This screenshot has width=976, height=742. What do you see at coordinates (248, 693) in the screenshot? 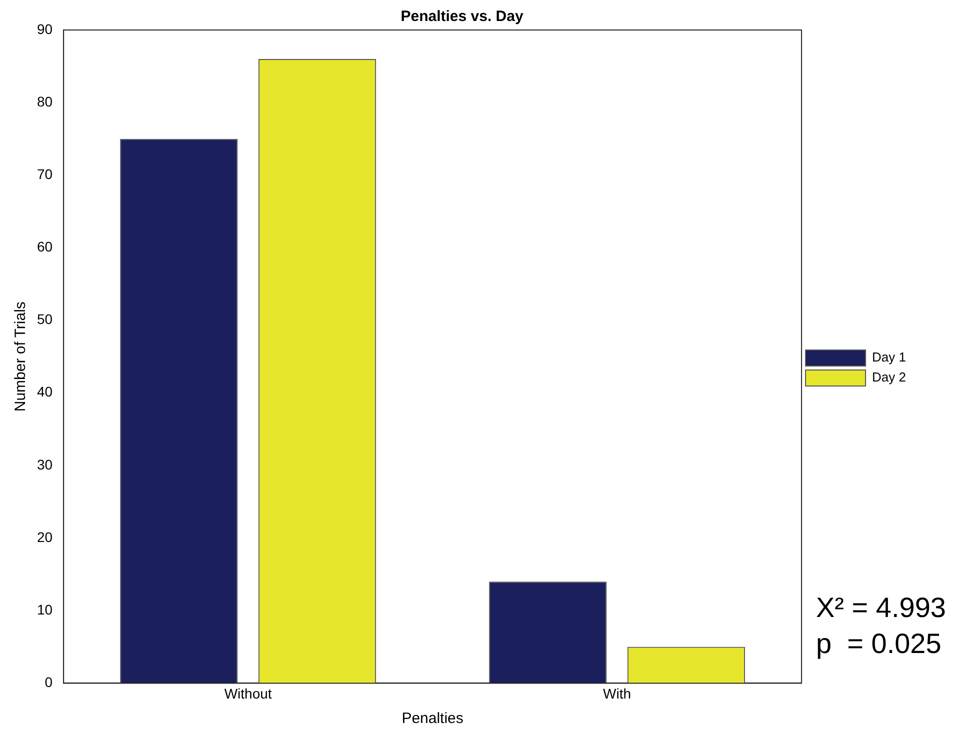
I see `x-tick-label: Without` at bounding box center [248, 693].